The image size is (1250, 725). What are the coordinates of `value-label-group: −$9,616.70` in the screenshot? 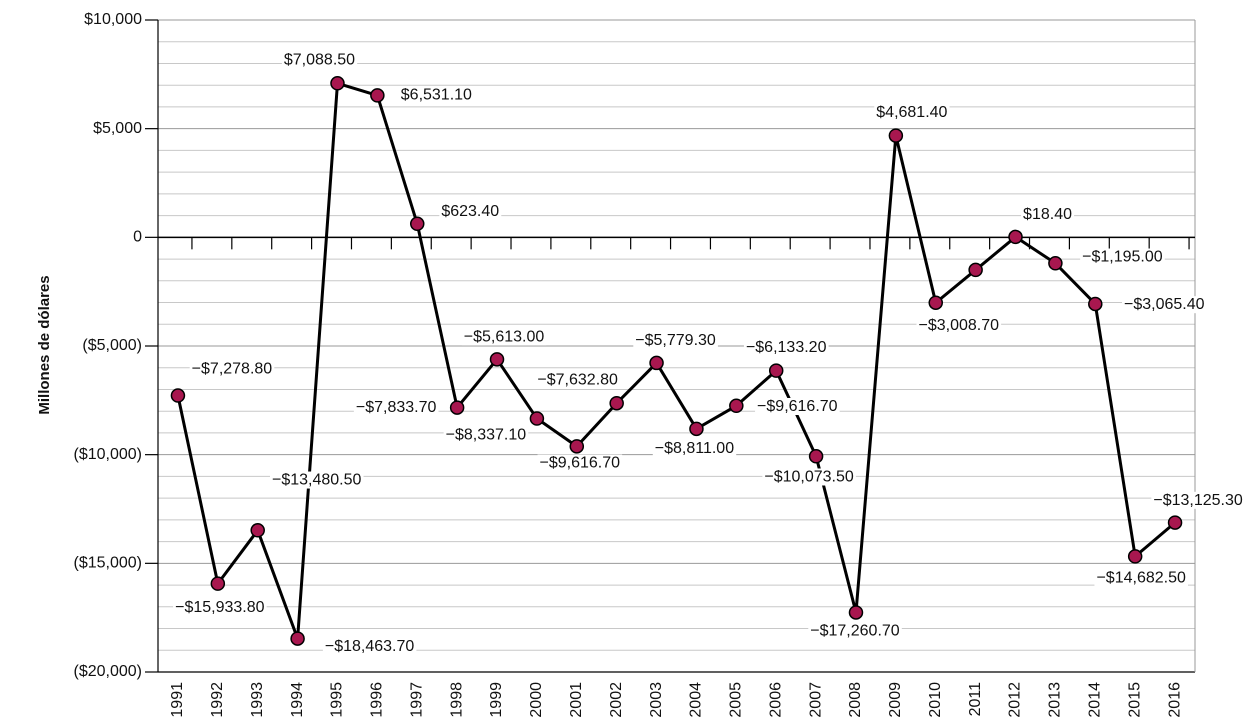 It's located at (580, 463).